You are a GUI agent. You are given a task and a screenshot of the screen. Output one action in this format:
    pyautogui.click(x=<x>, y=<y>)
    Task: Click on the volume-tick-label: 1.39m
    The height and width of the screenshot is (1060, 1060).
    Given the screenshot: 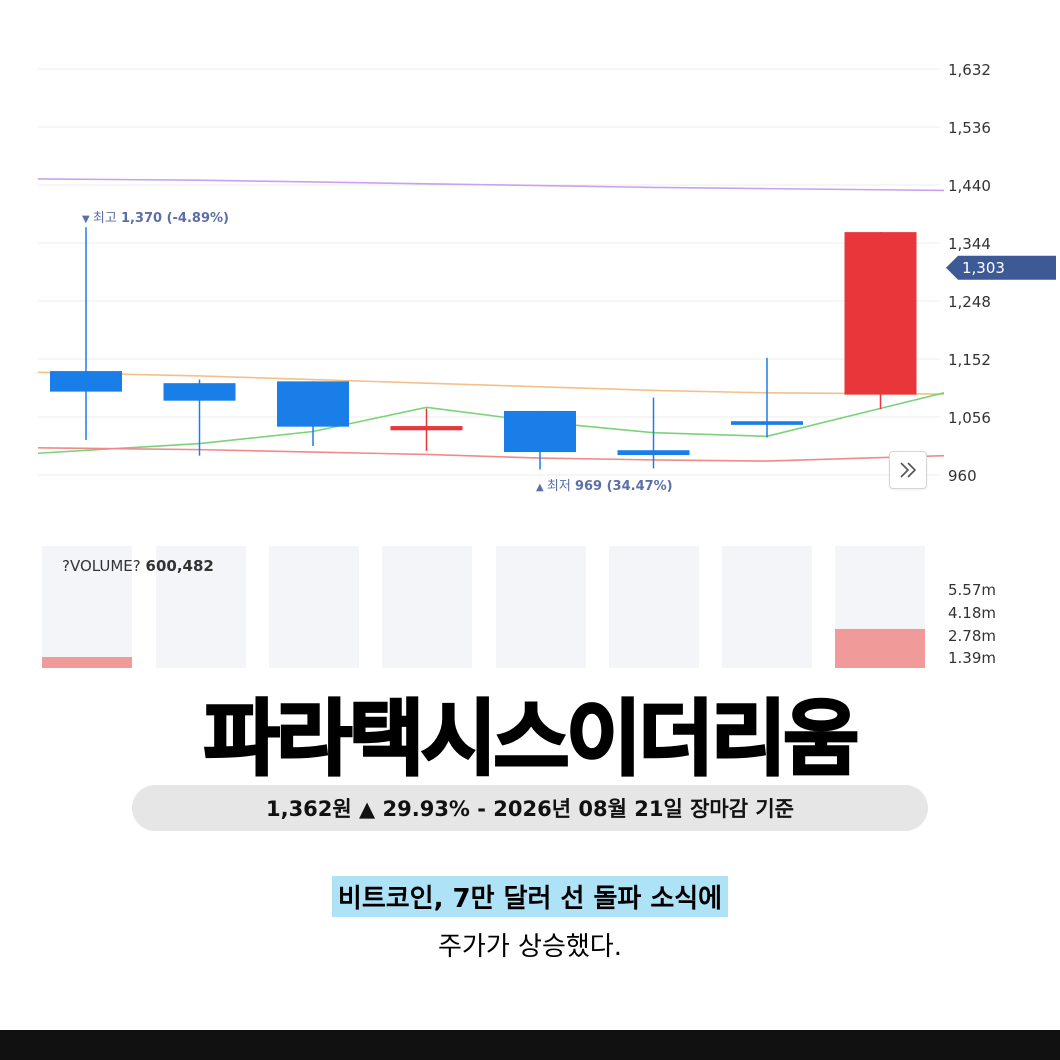 What is the action you would take?
    pyautogui.click(x=972, y=658)
    